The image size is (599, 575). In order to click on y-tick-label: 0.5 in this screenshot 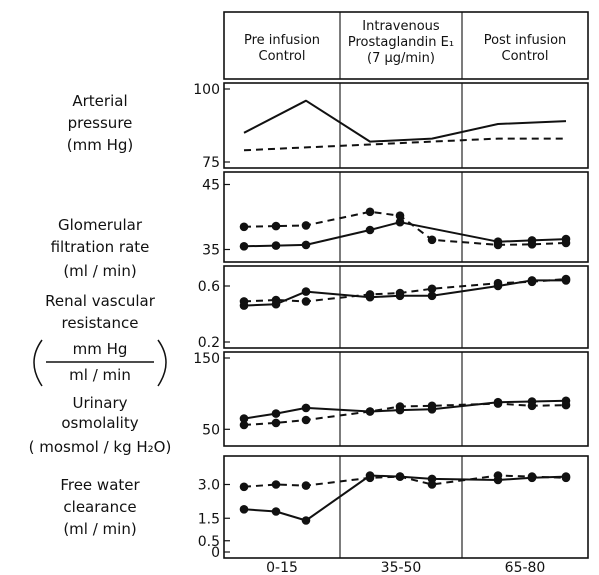, I will do `click(209, 542)`.